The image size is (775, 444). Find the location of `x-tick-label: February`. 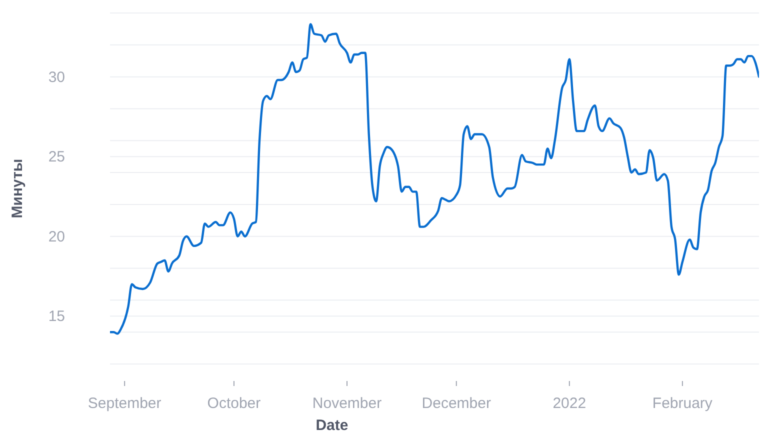

x-tick-label: February is located at coordinates (682, 403).